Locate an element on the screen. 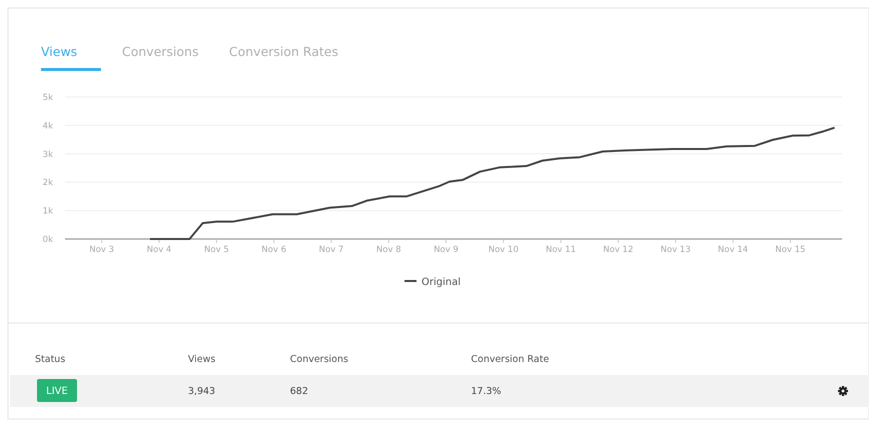 The height and width of the screenshot is (427, 869). text: 17.3% is located at coordinates (486, 391).